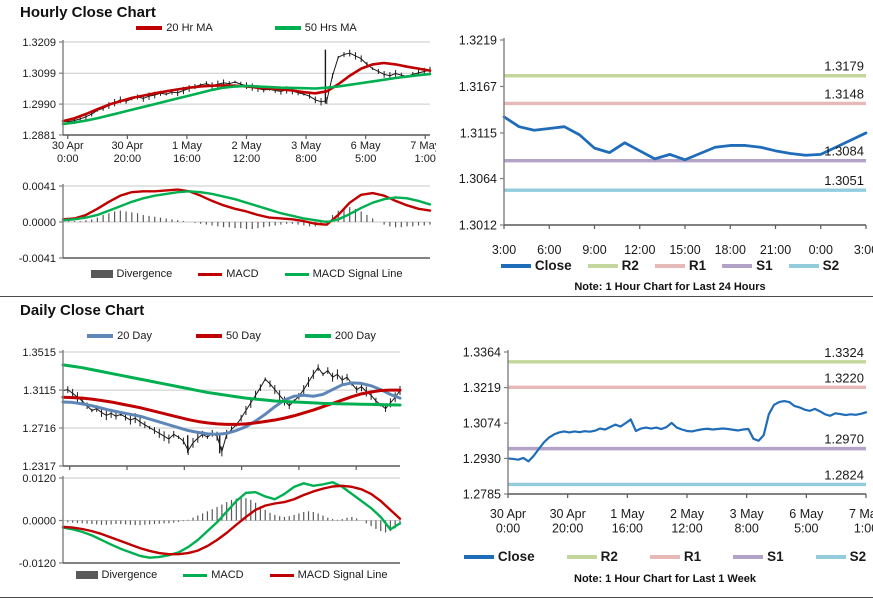  I want to click on hourly-chart-title: Hourly Close Chart, so click(88, 12).